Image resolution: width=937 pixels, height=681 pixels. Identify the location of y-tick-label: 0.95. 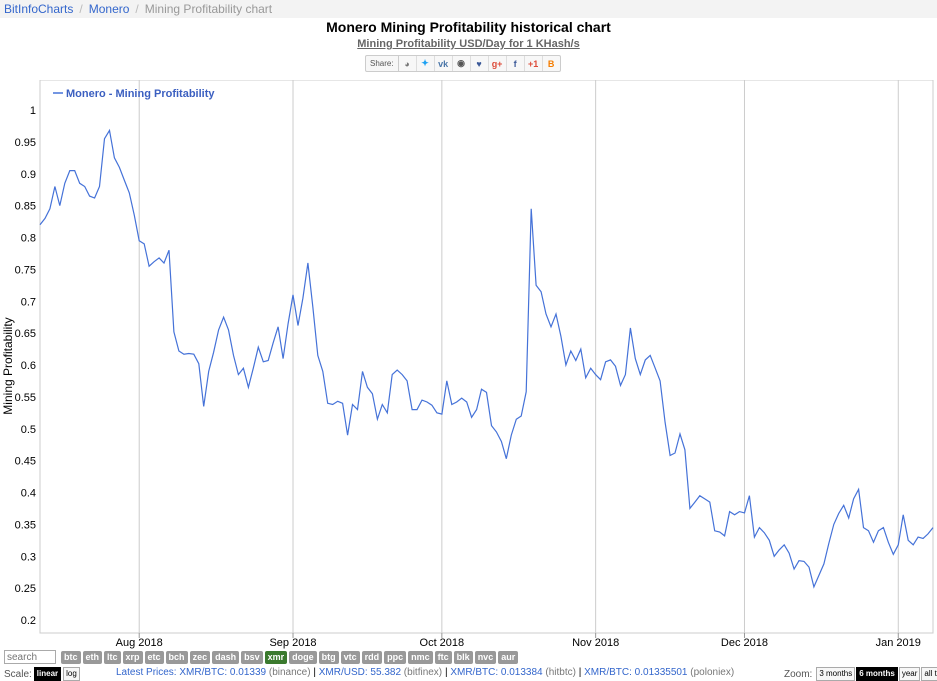
(25, 143).